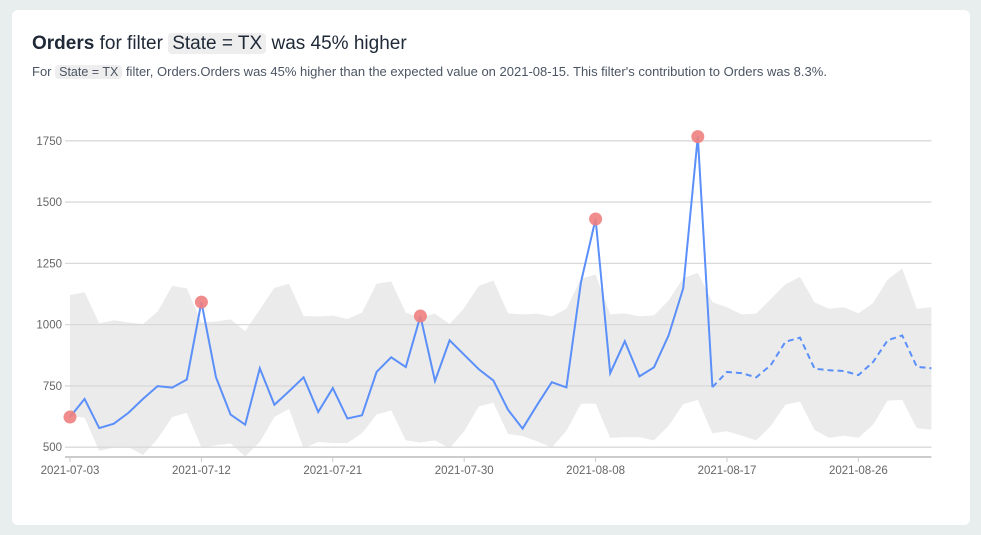  Describe the element at coordinates (52, 448) in the screenshot. I see `y-tick-label: 500` at that location.